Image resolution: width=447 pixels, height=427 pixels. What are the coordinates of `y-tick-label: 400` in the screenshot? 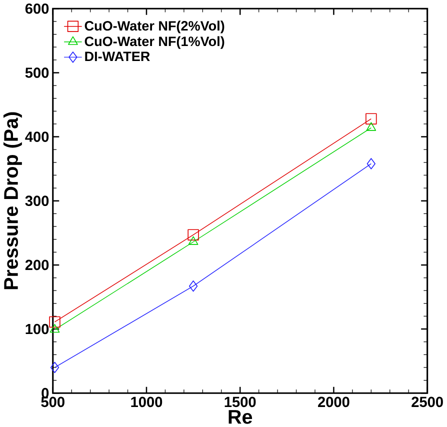 It's located at (37, 136).